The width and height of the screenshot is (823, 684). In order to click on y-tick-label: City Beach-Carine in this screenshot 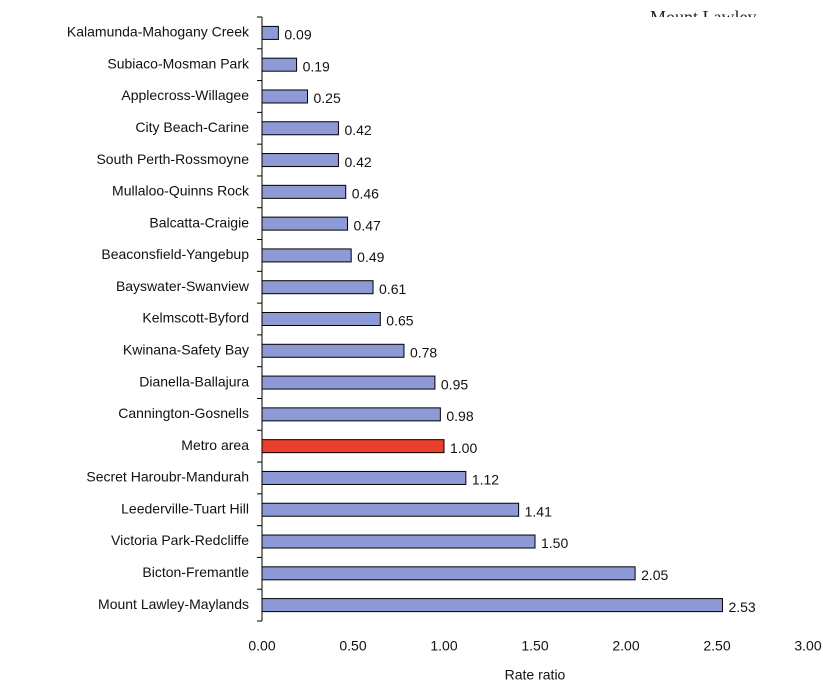, I will do `click(192, 127)`.